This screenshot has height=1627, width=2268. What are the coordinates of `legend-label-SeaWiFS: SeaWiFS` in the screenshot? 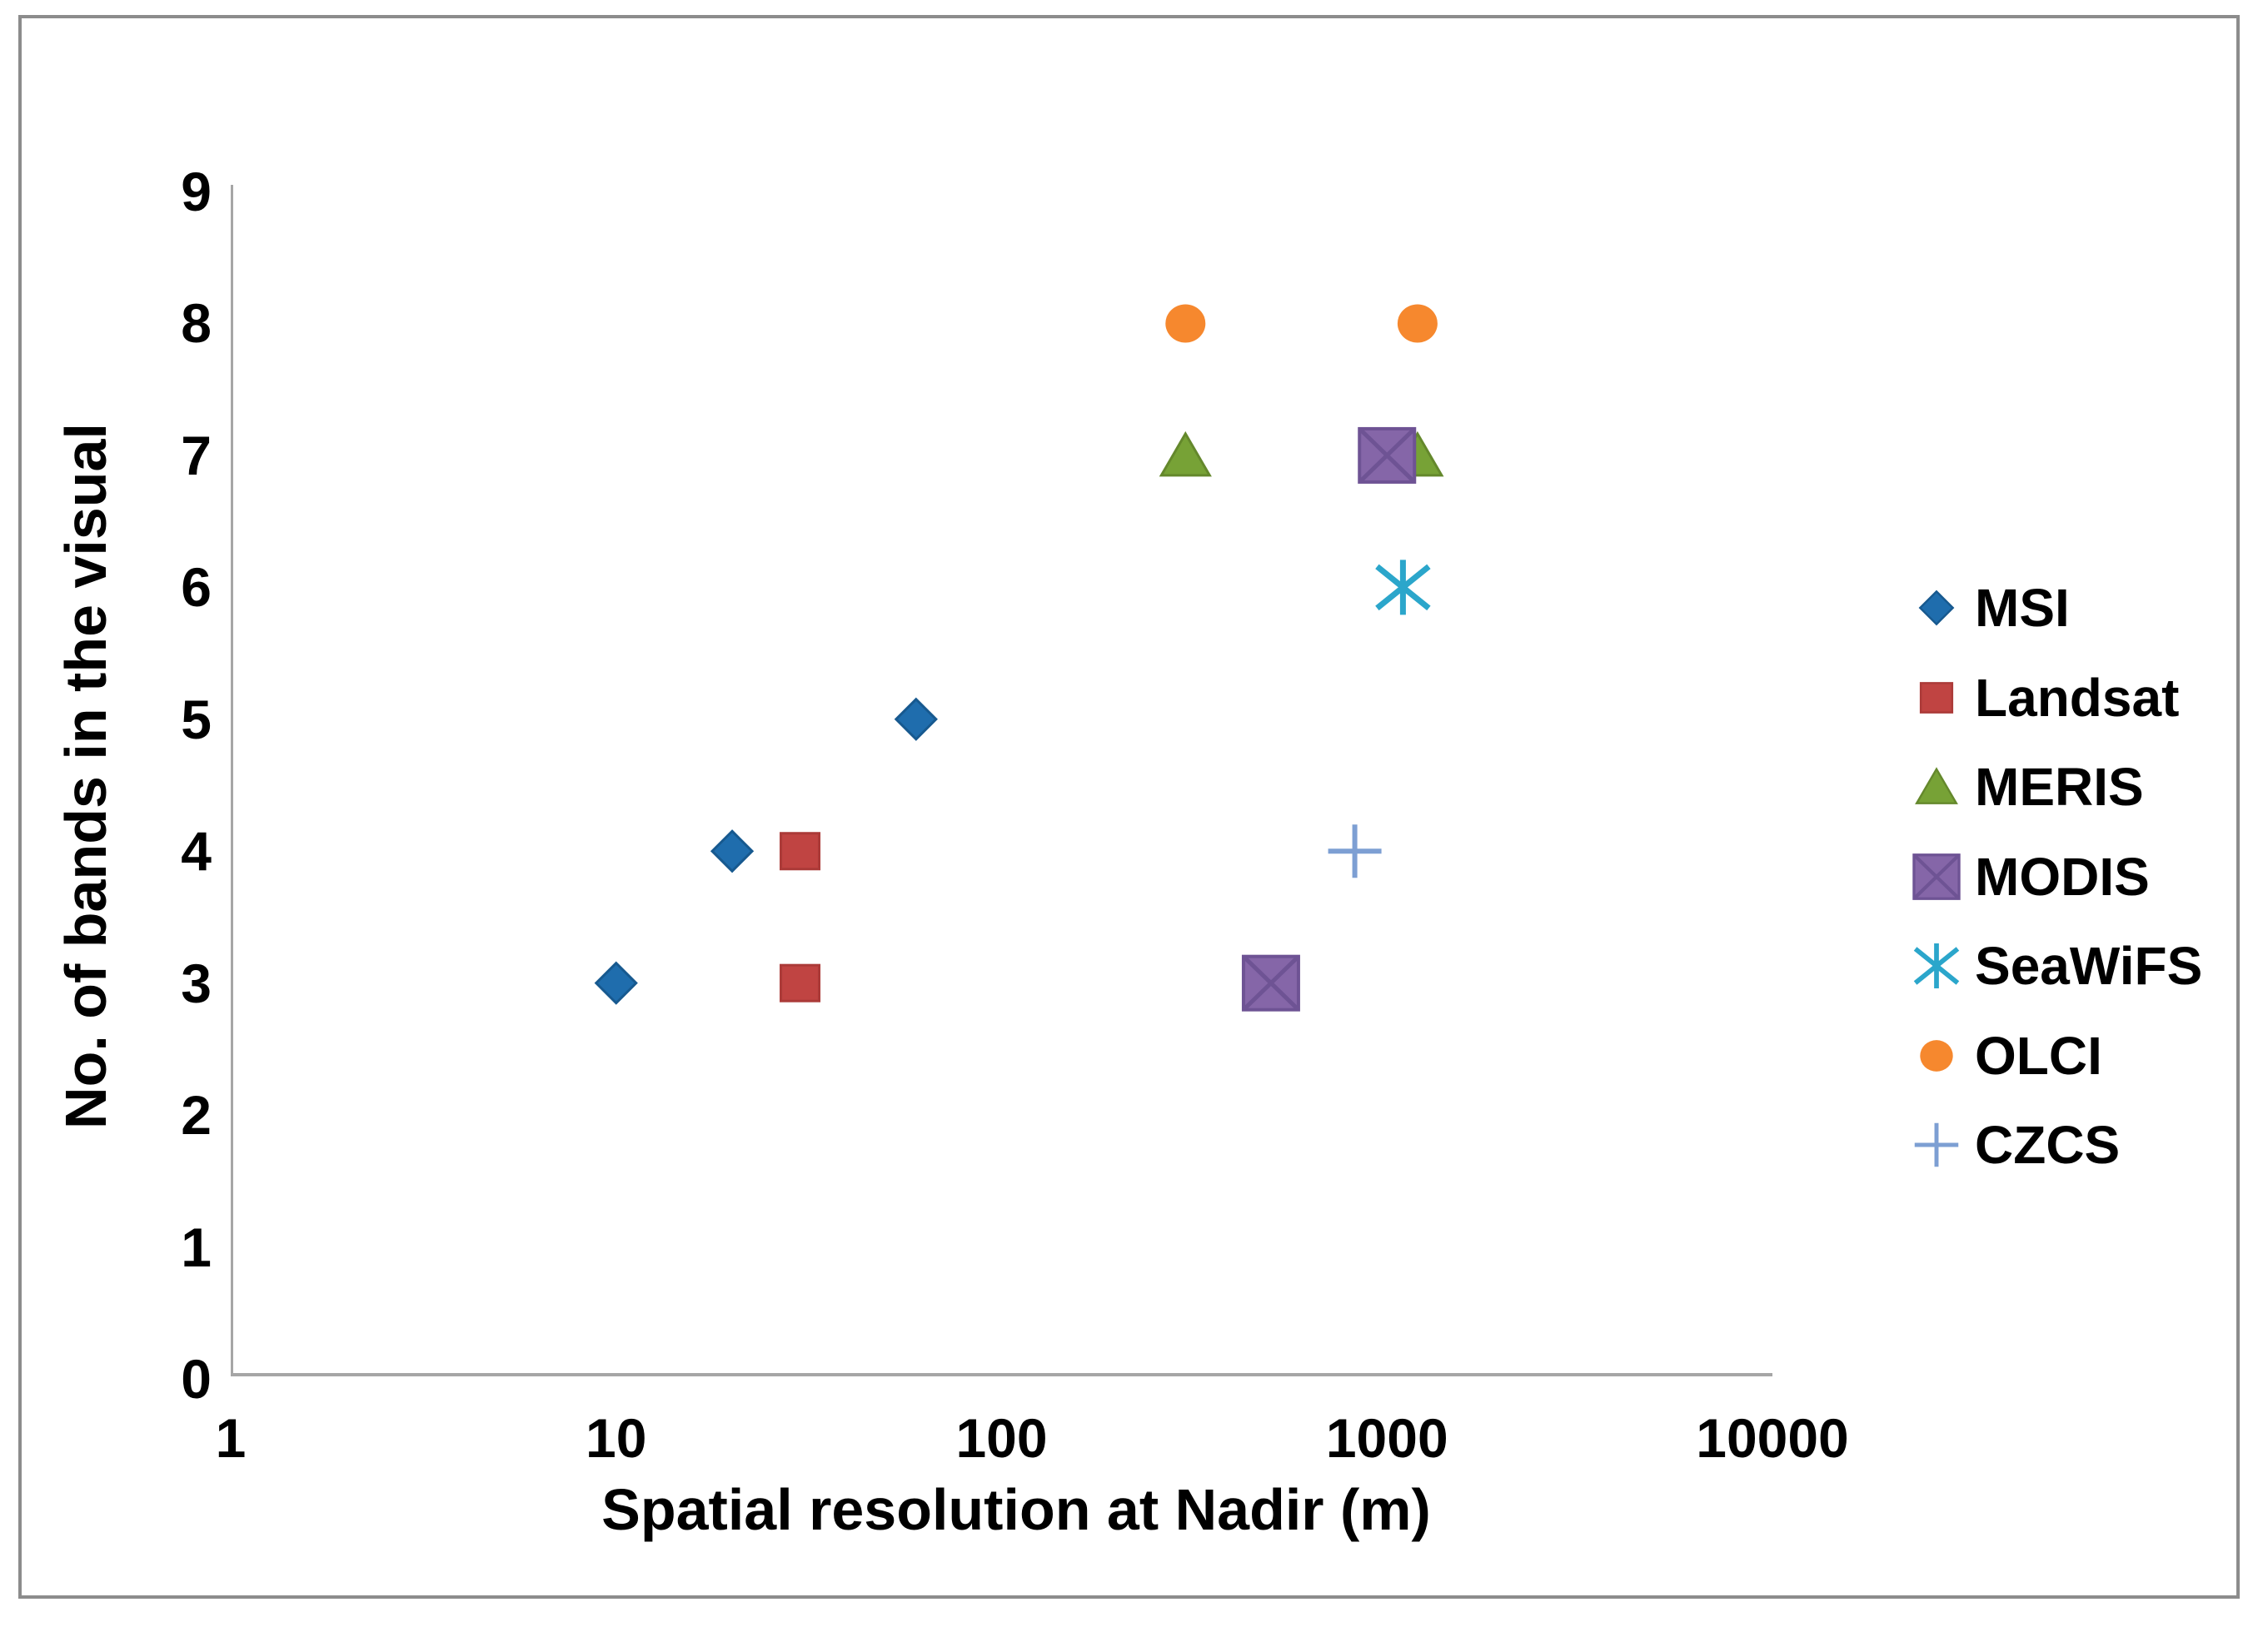 It's located at (2089, 966).